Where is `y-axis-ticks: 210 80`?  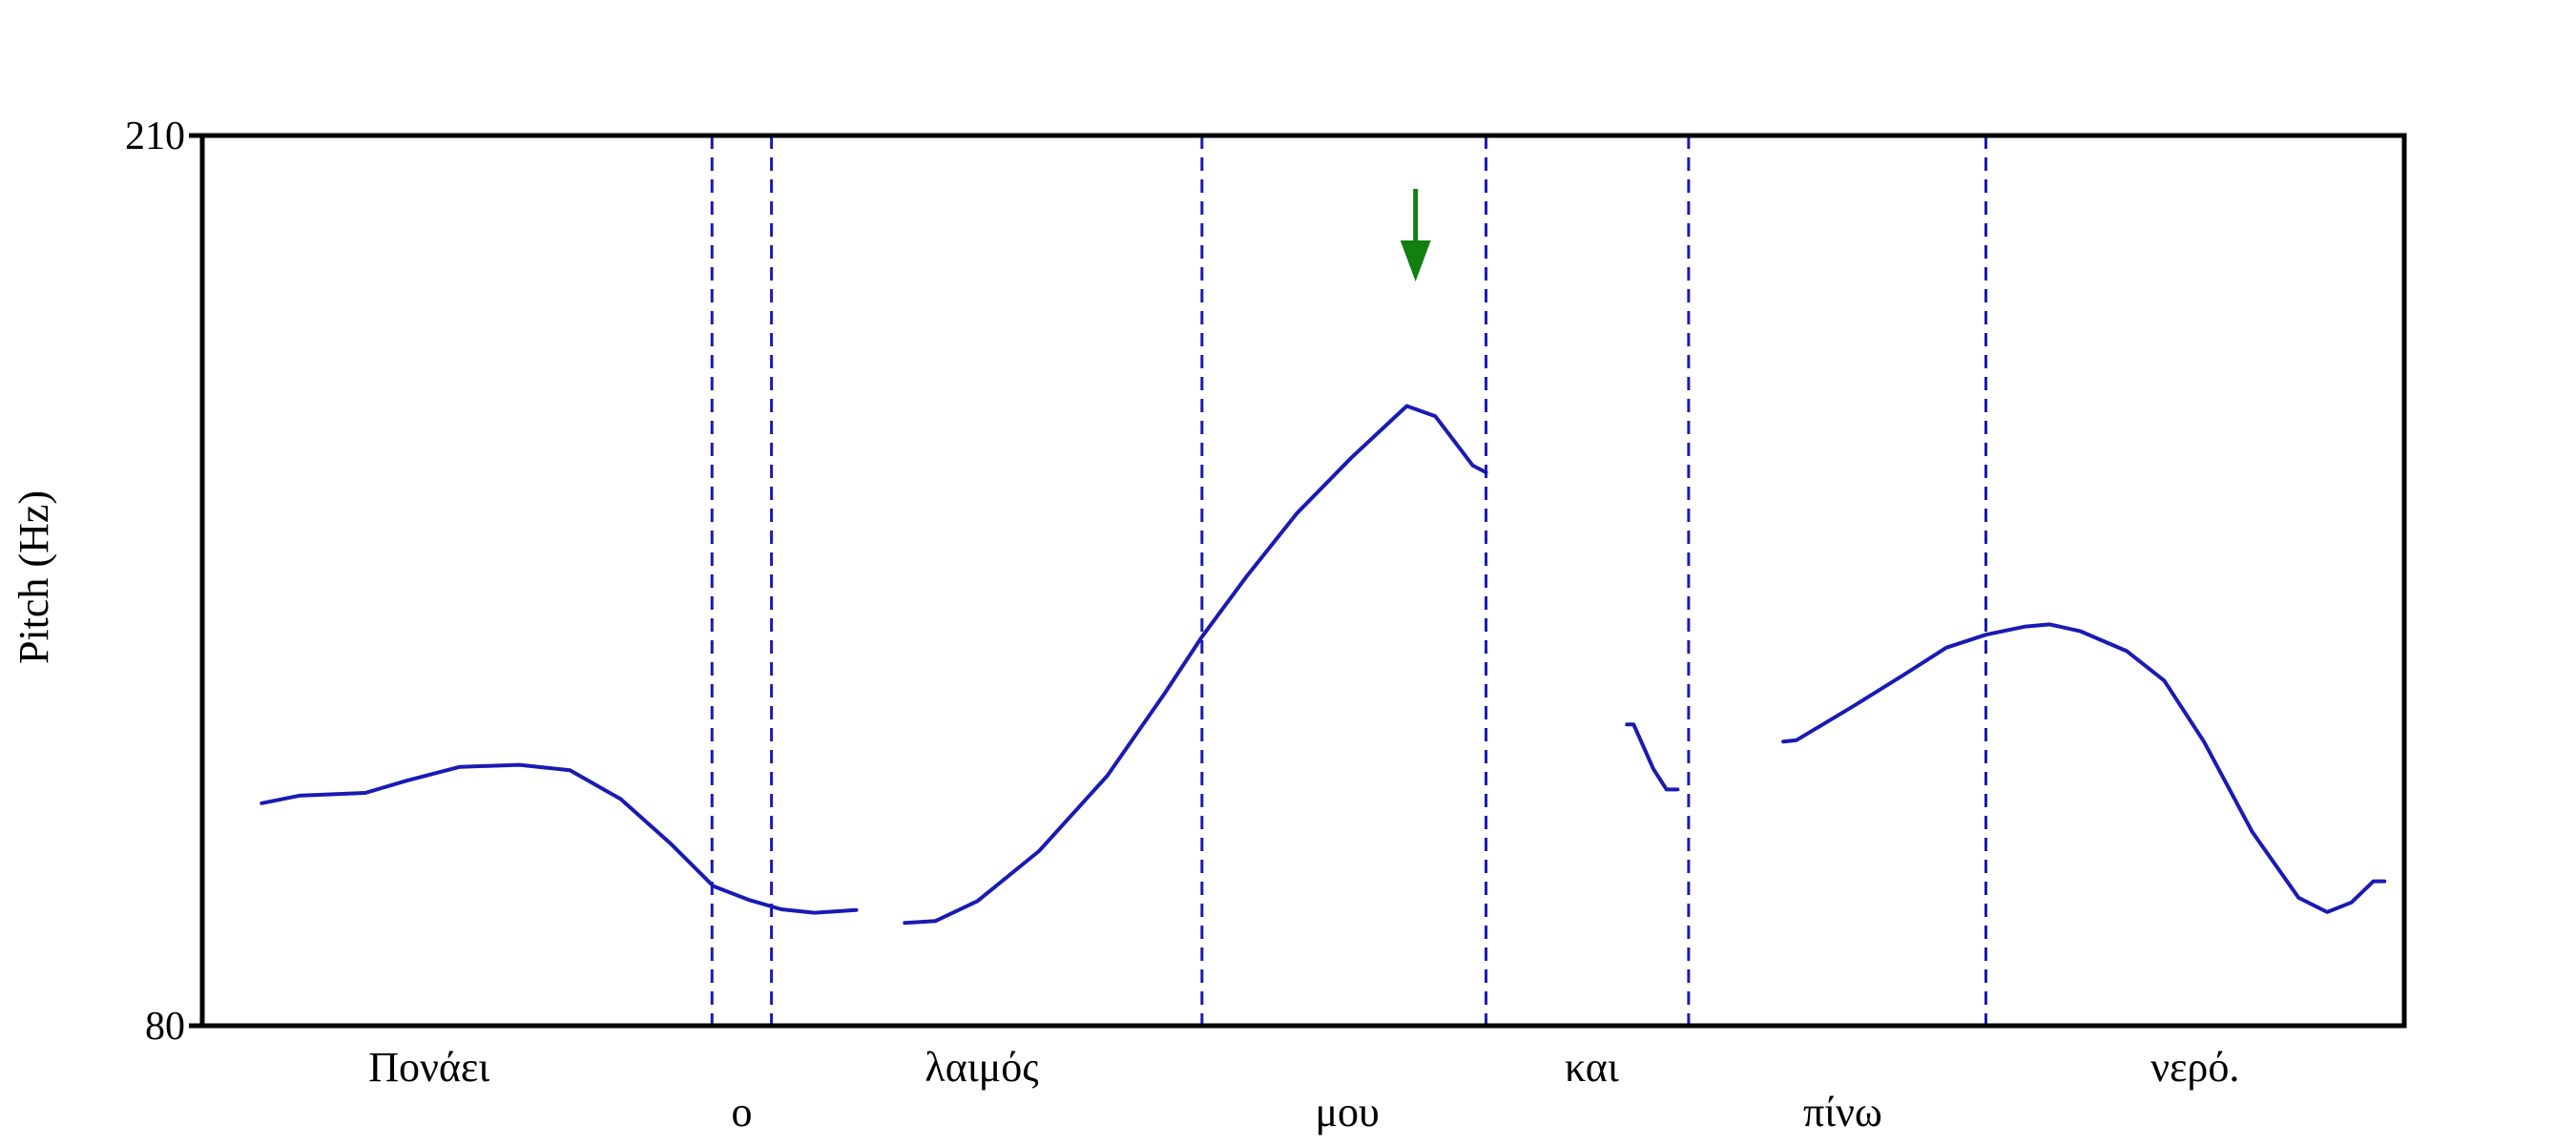 y-axis-ticks: 210 80 is located at coordinates (163, 581).